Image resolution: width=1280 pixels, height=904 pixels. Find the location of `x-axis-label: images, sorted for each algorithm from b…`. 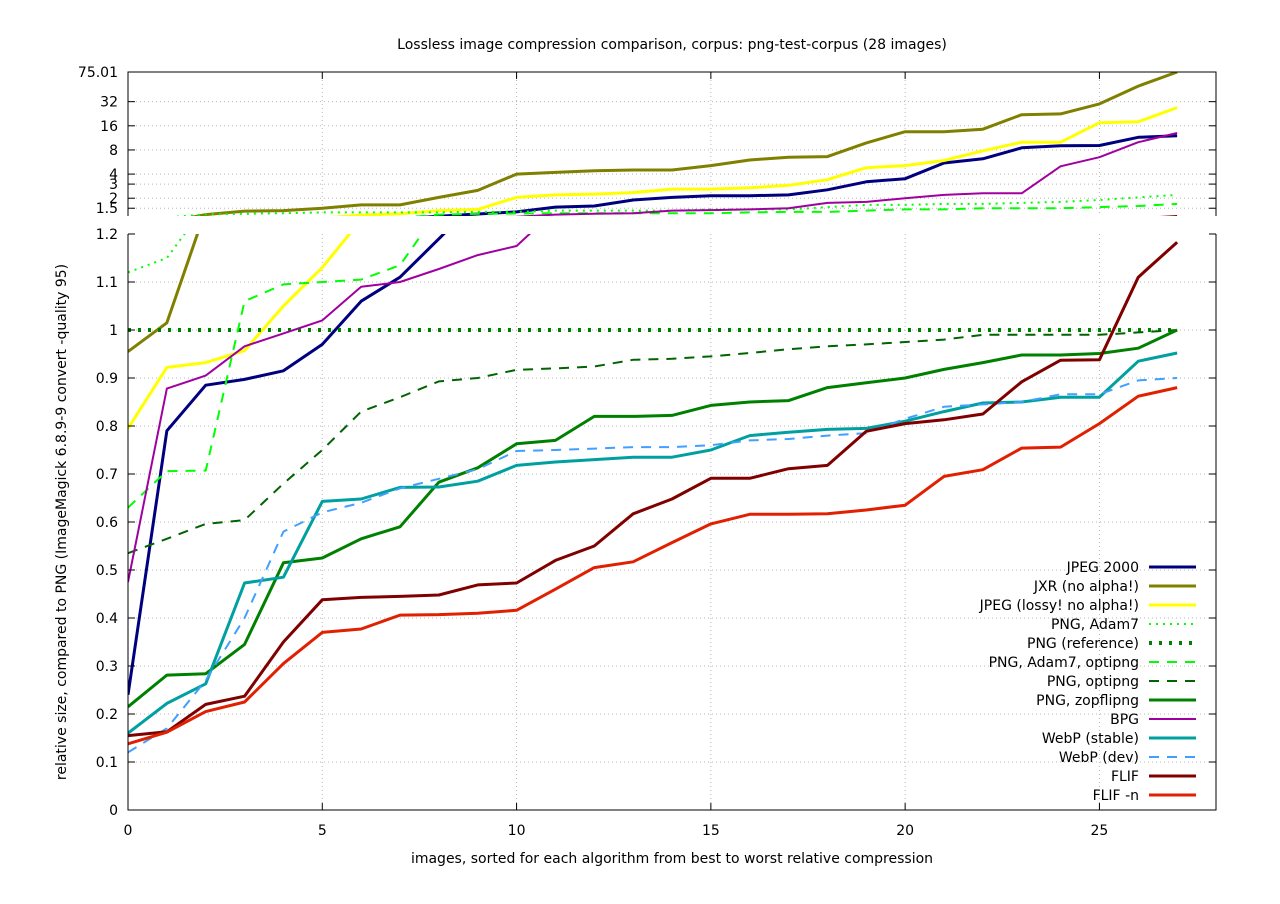

x-axis-label: images, sorted for each algorithm from b… is located at coordinates (672, 859).